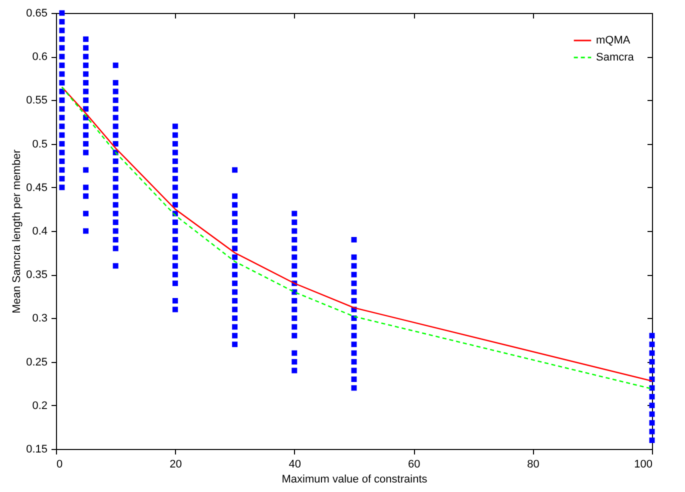 The image size is (685, 492). I want to click on x-tick-label: 20, so click(176, 464).